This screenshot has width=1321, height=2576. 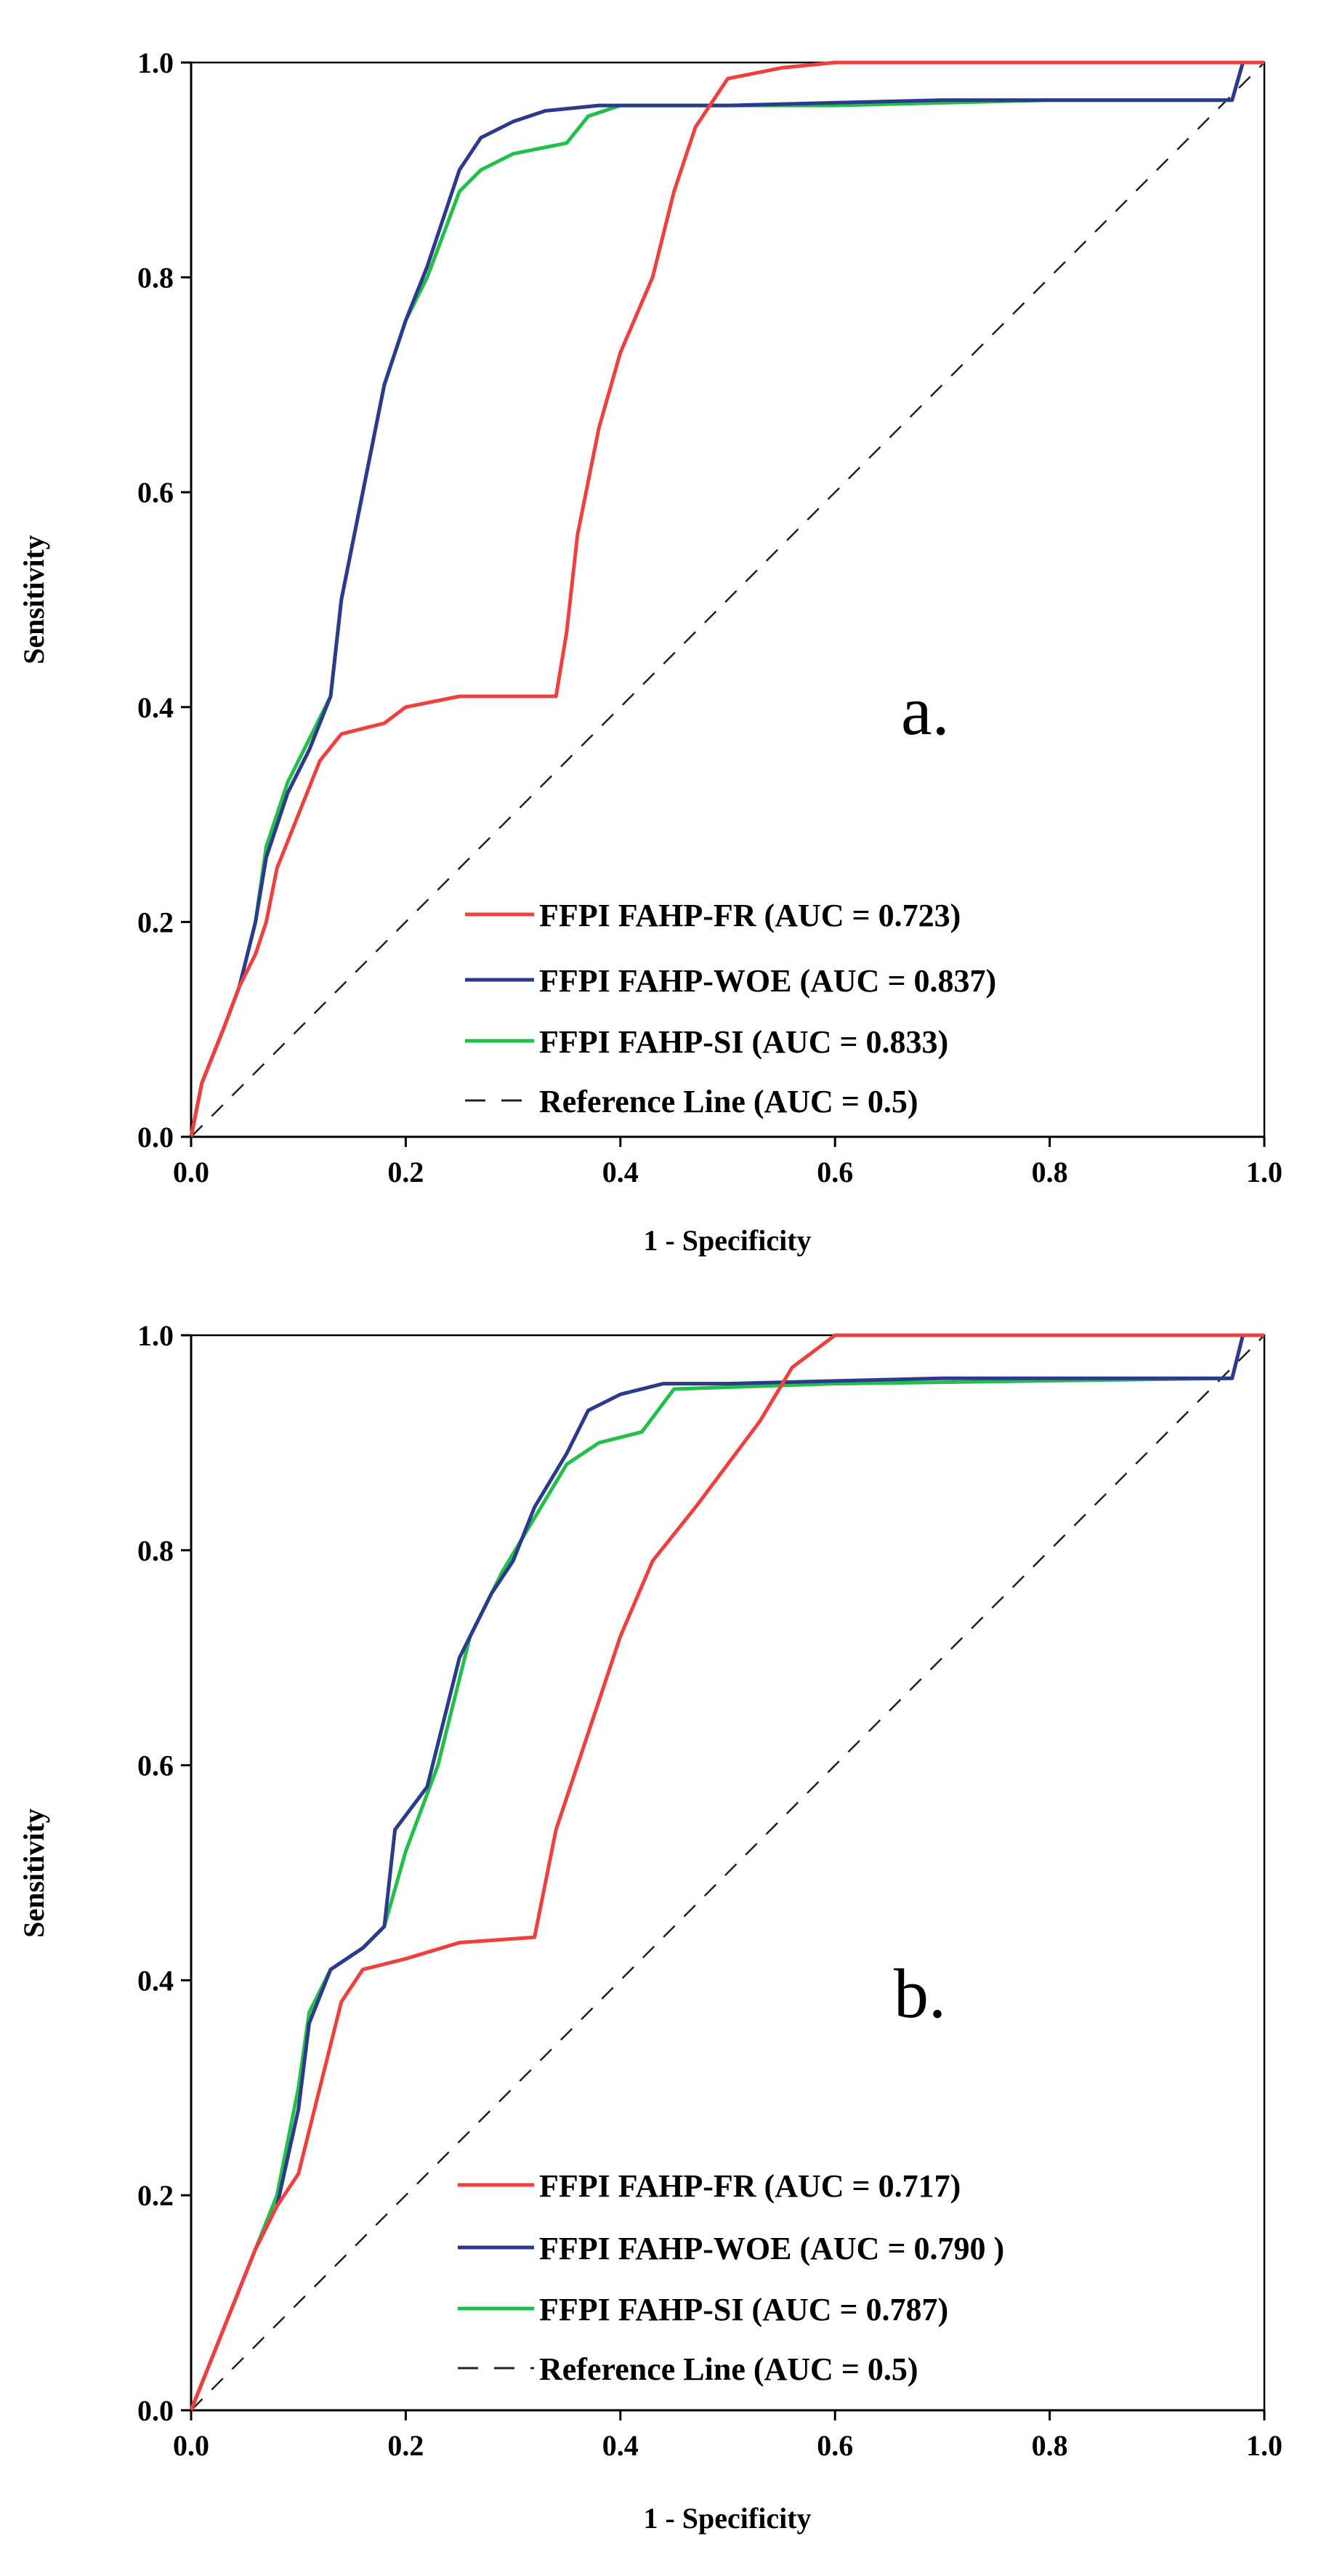 I want to click on panel-a-y-tick-label-5: 1.0, so click(x=155, y=63).